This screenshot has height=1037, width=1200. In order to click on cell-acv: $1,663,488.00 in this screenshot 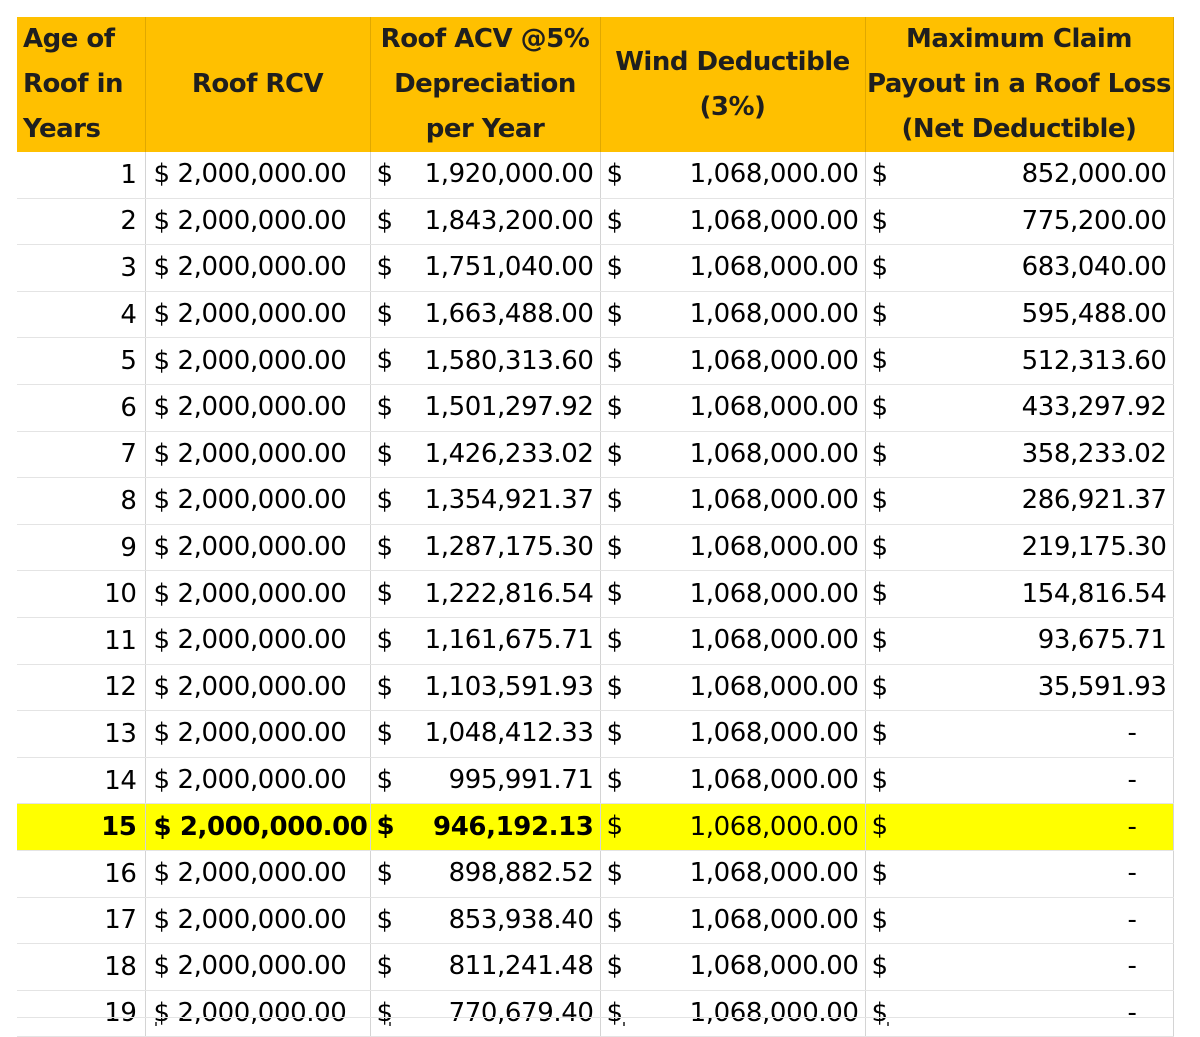, I will do `click(485, 315)`.